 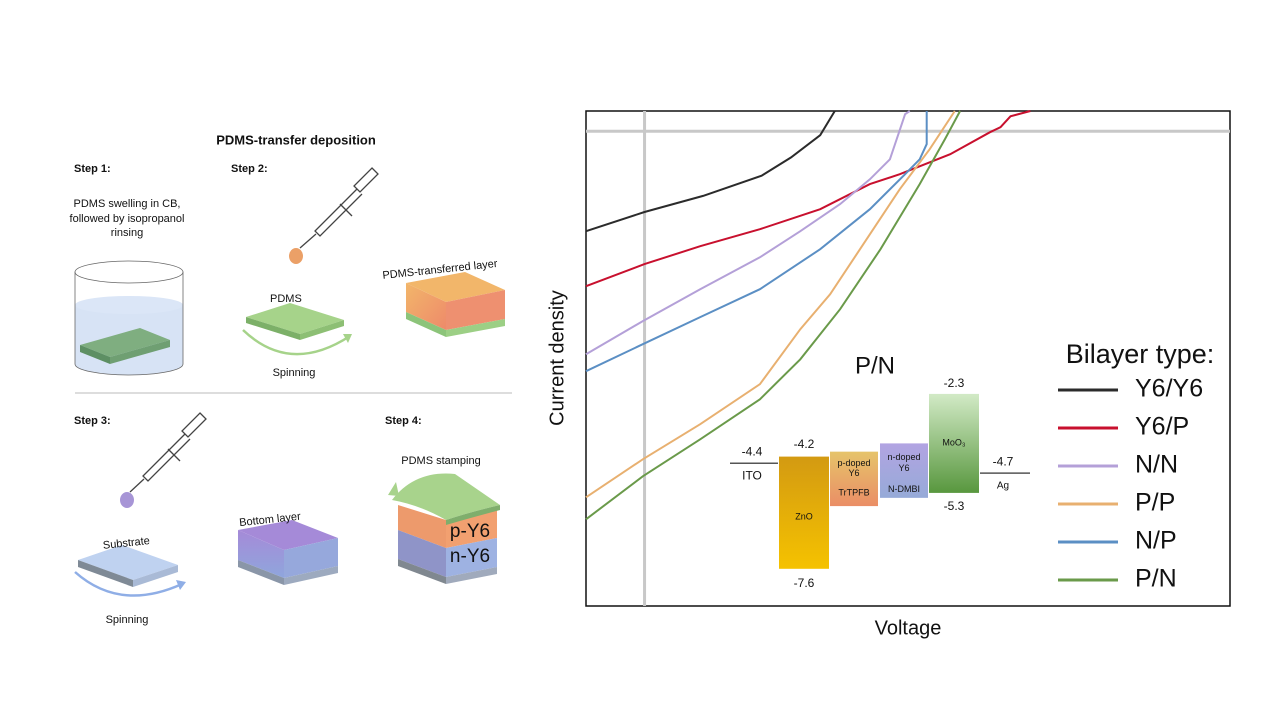 What do you see at coordinates (853, 492) in the screenshot?
I see `energy-label: TrTPFB` at bounding box center [853, 492].